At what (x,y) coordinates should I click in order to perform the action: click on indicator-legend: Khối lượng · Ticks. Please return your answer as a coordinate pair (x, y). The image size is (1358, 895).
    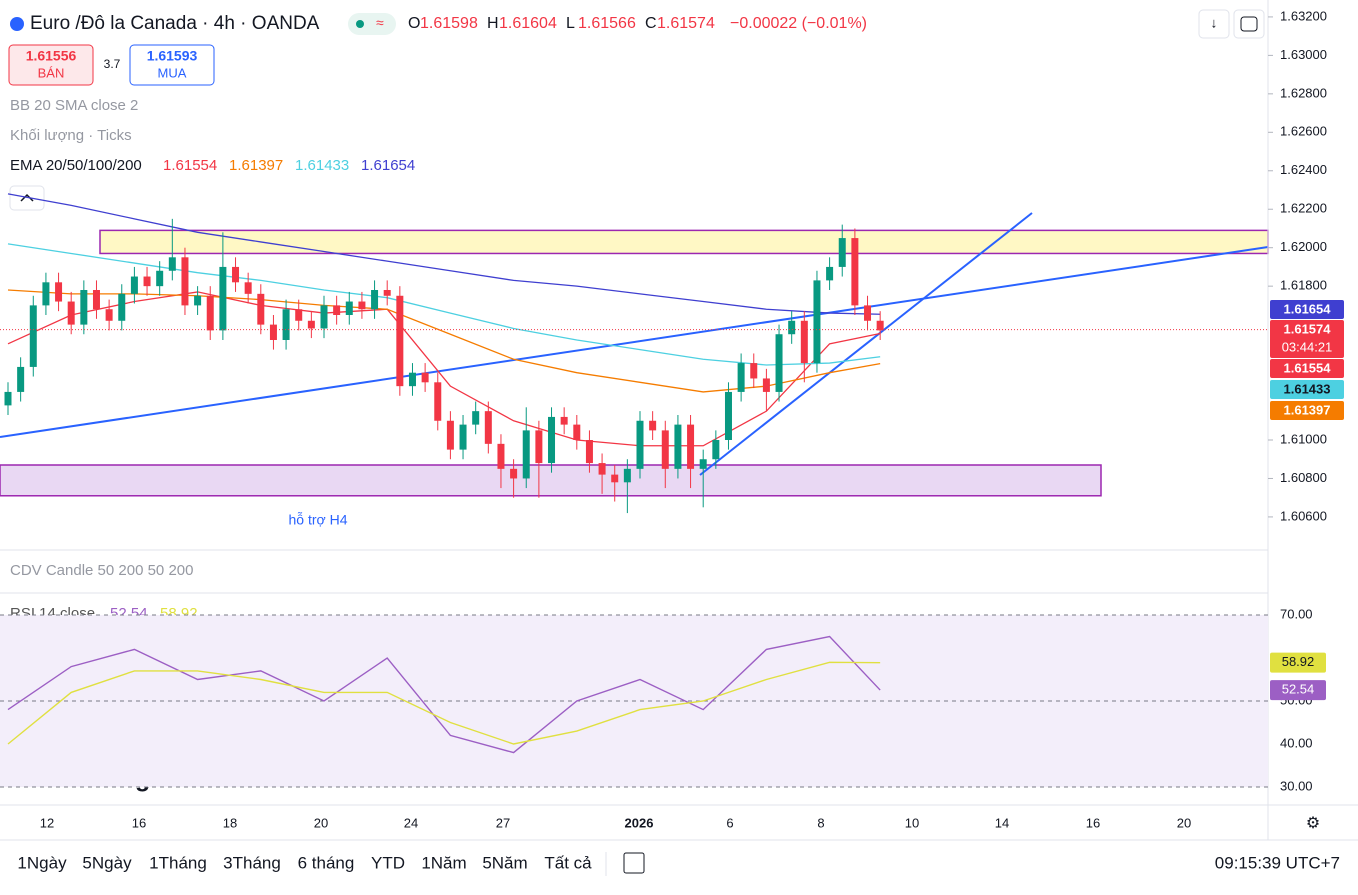
    Looking at the image, I should click on (71, 135).